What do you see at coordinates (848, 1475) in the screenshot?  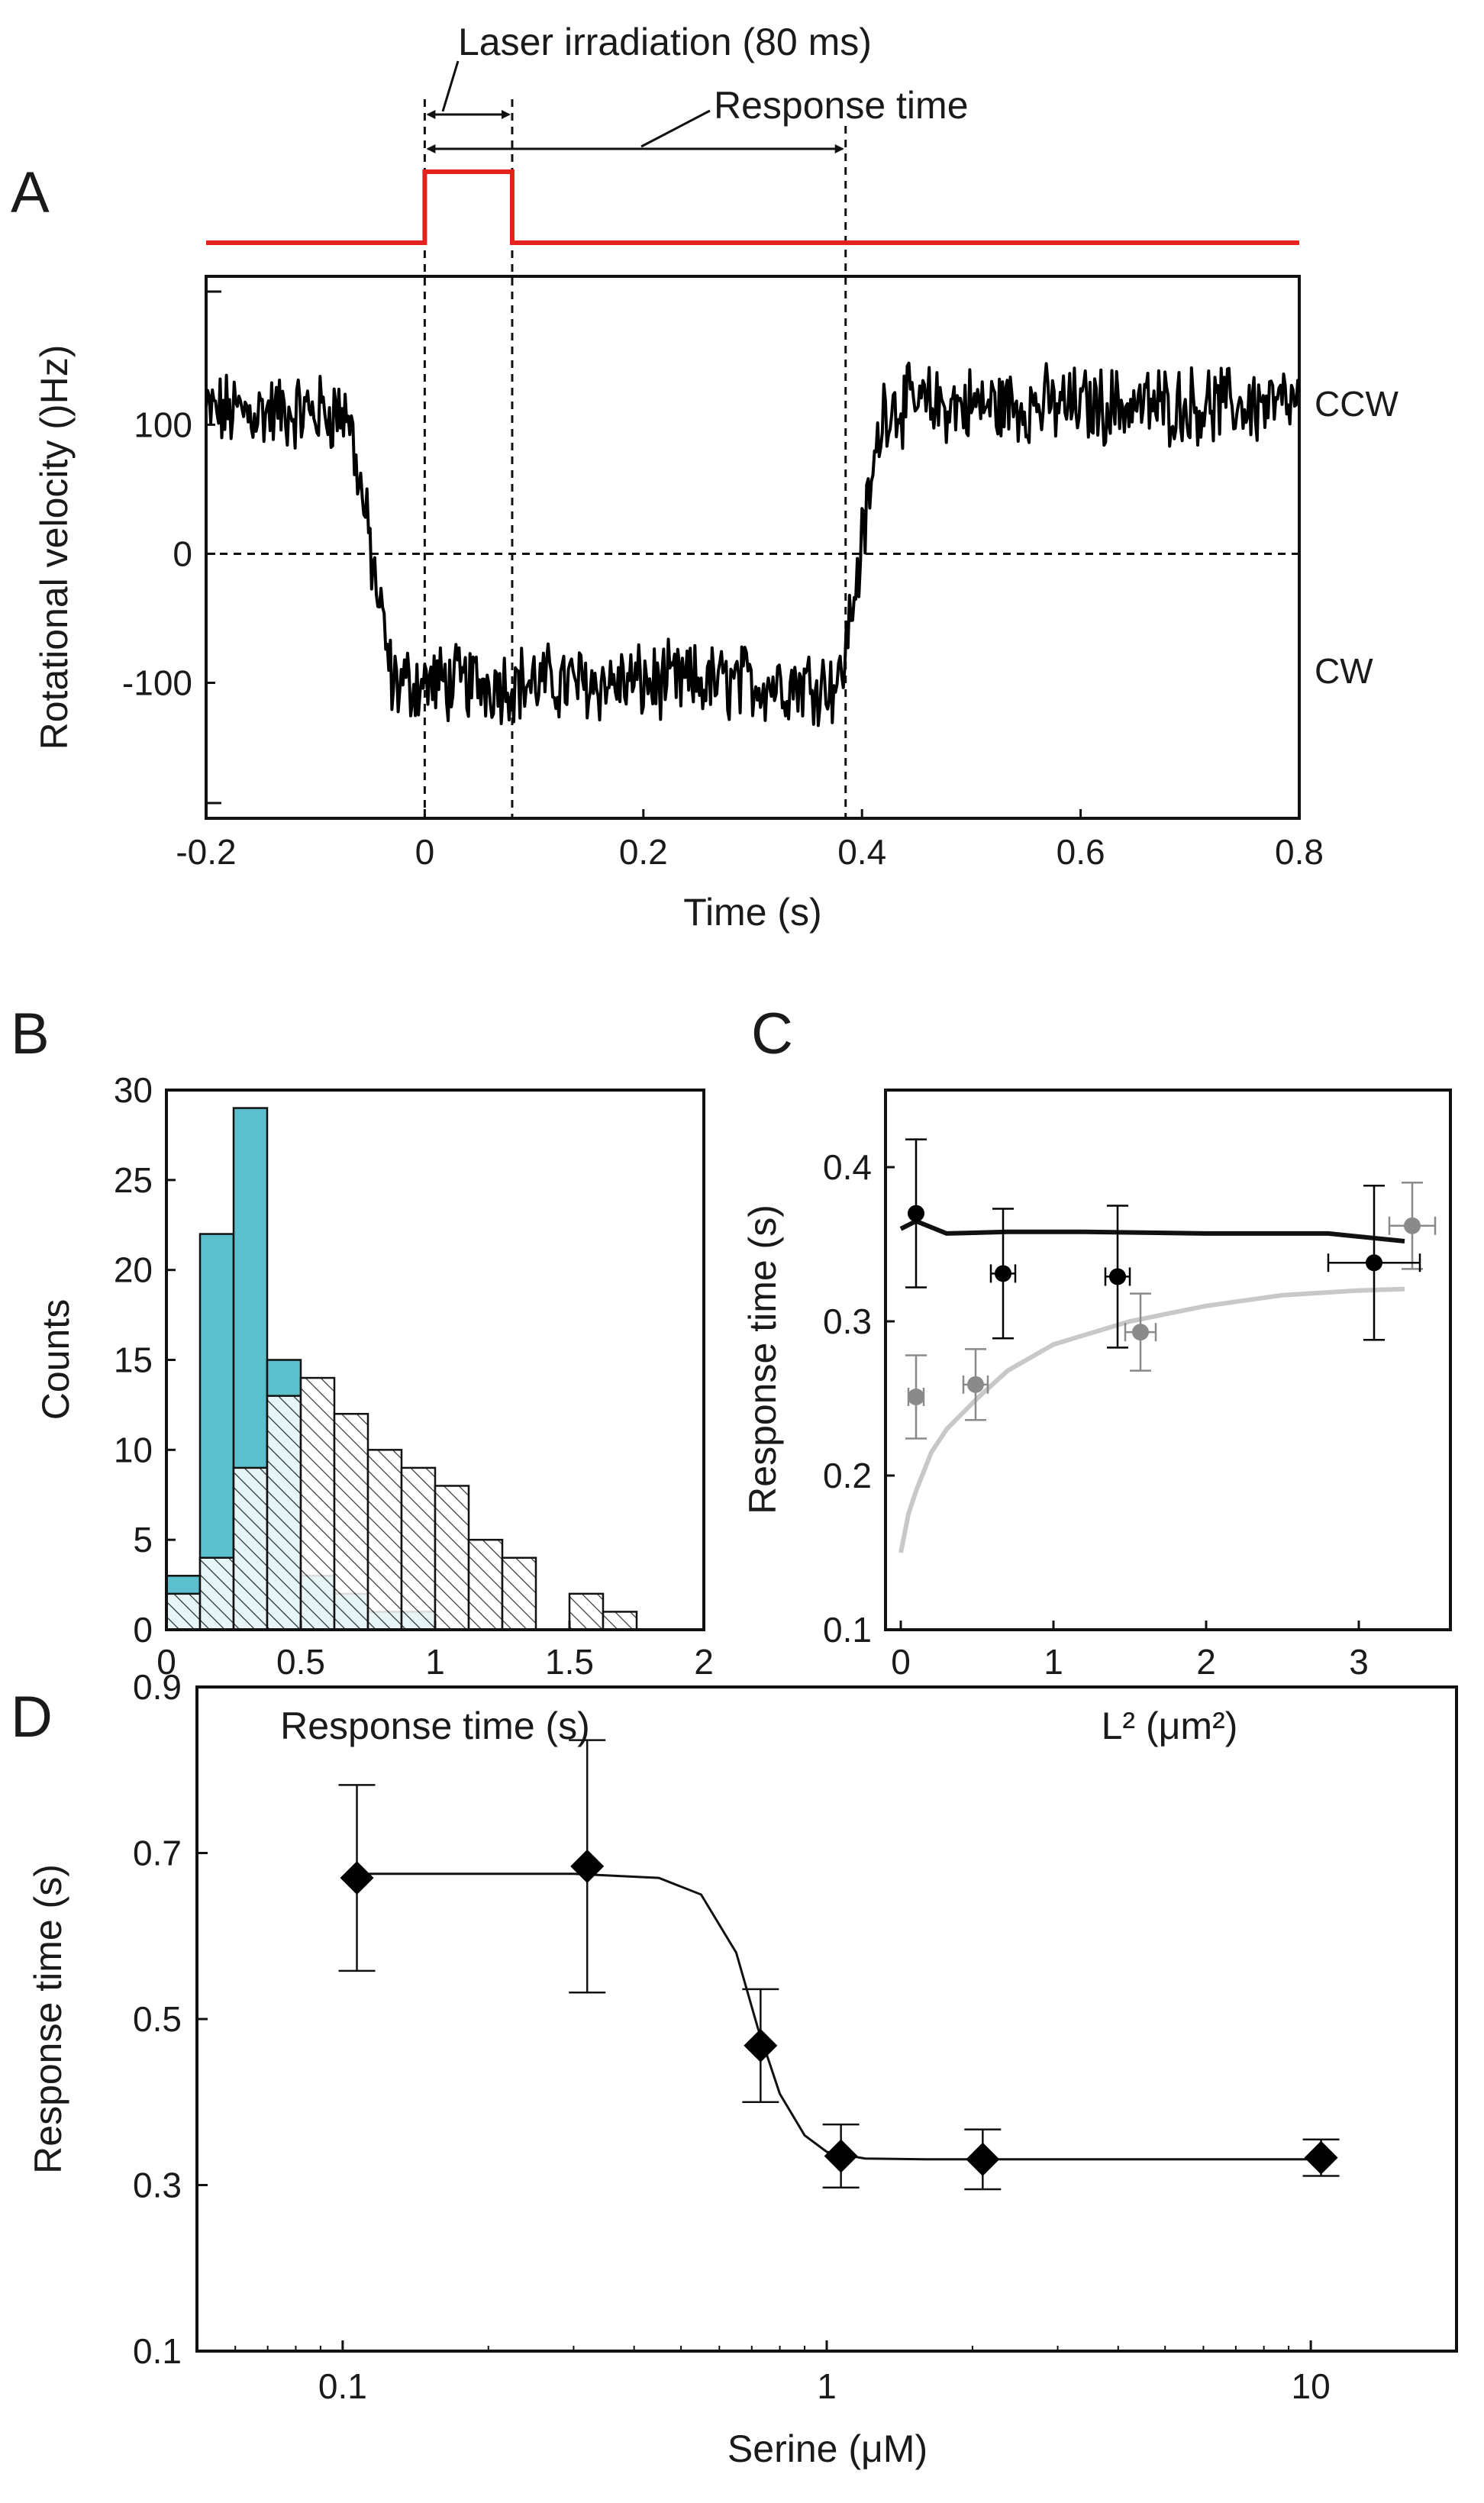 I see `panel-c-y-tick-label: 0.2` at bounding box center [848, 1475].